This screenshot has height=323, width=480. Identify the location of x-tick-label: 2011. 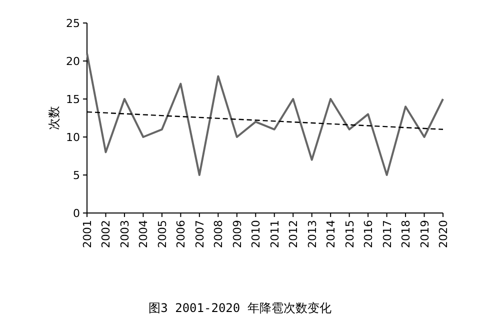
(275, 234).